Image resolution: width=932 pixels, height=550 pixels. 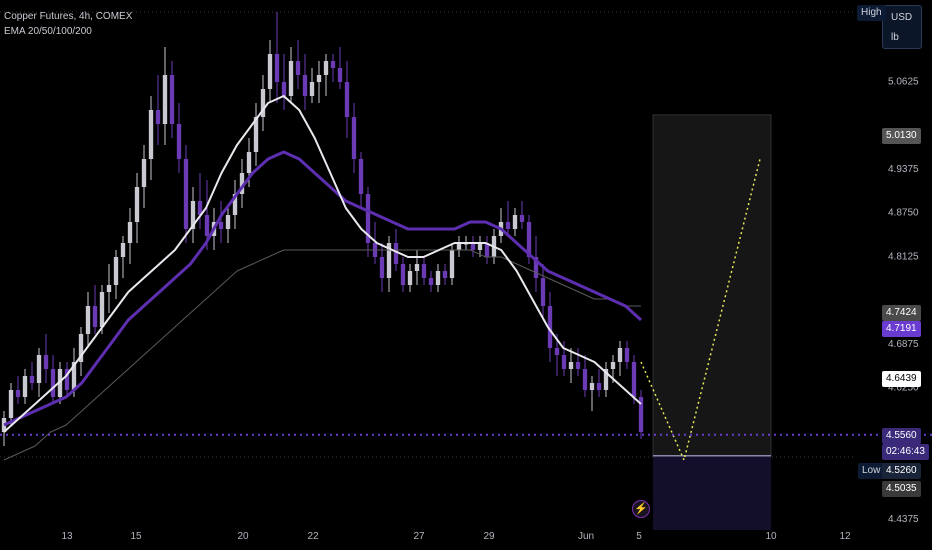 What do you see at coordinates (895, 37) in the screenshot?
I see `unit-label: lb` at bounding box center [895, 37].